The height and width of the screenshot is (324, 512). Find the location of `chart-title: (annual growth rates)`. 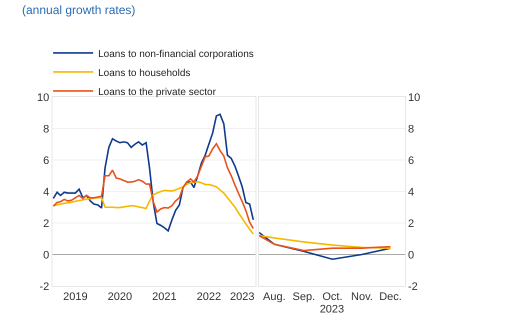

chart-title: (annual growth rates) is located at coordinates (79, 10).